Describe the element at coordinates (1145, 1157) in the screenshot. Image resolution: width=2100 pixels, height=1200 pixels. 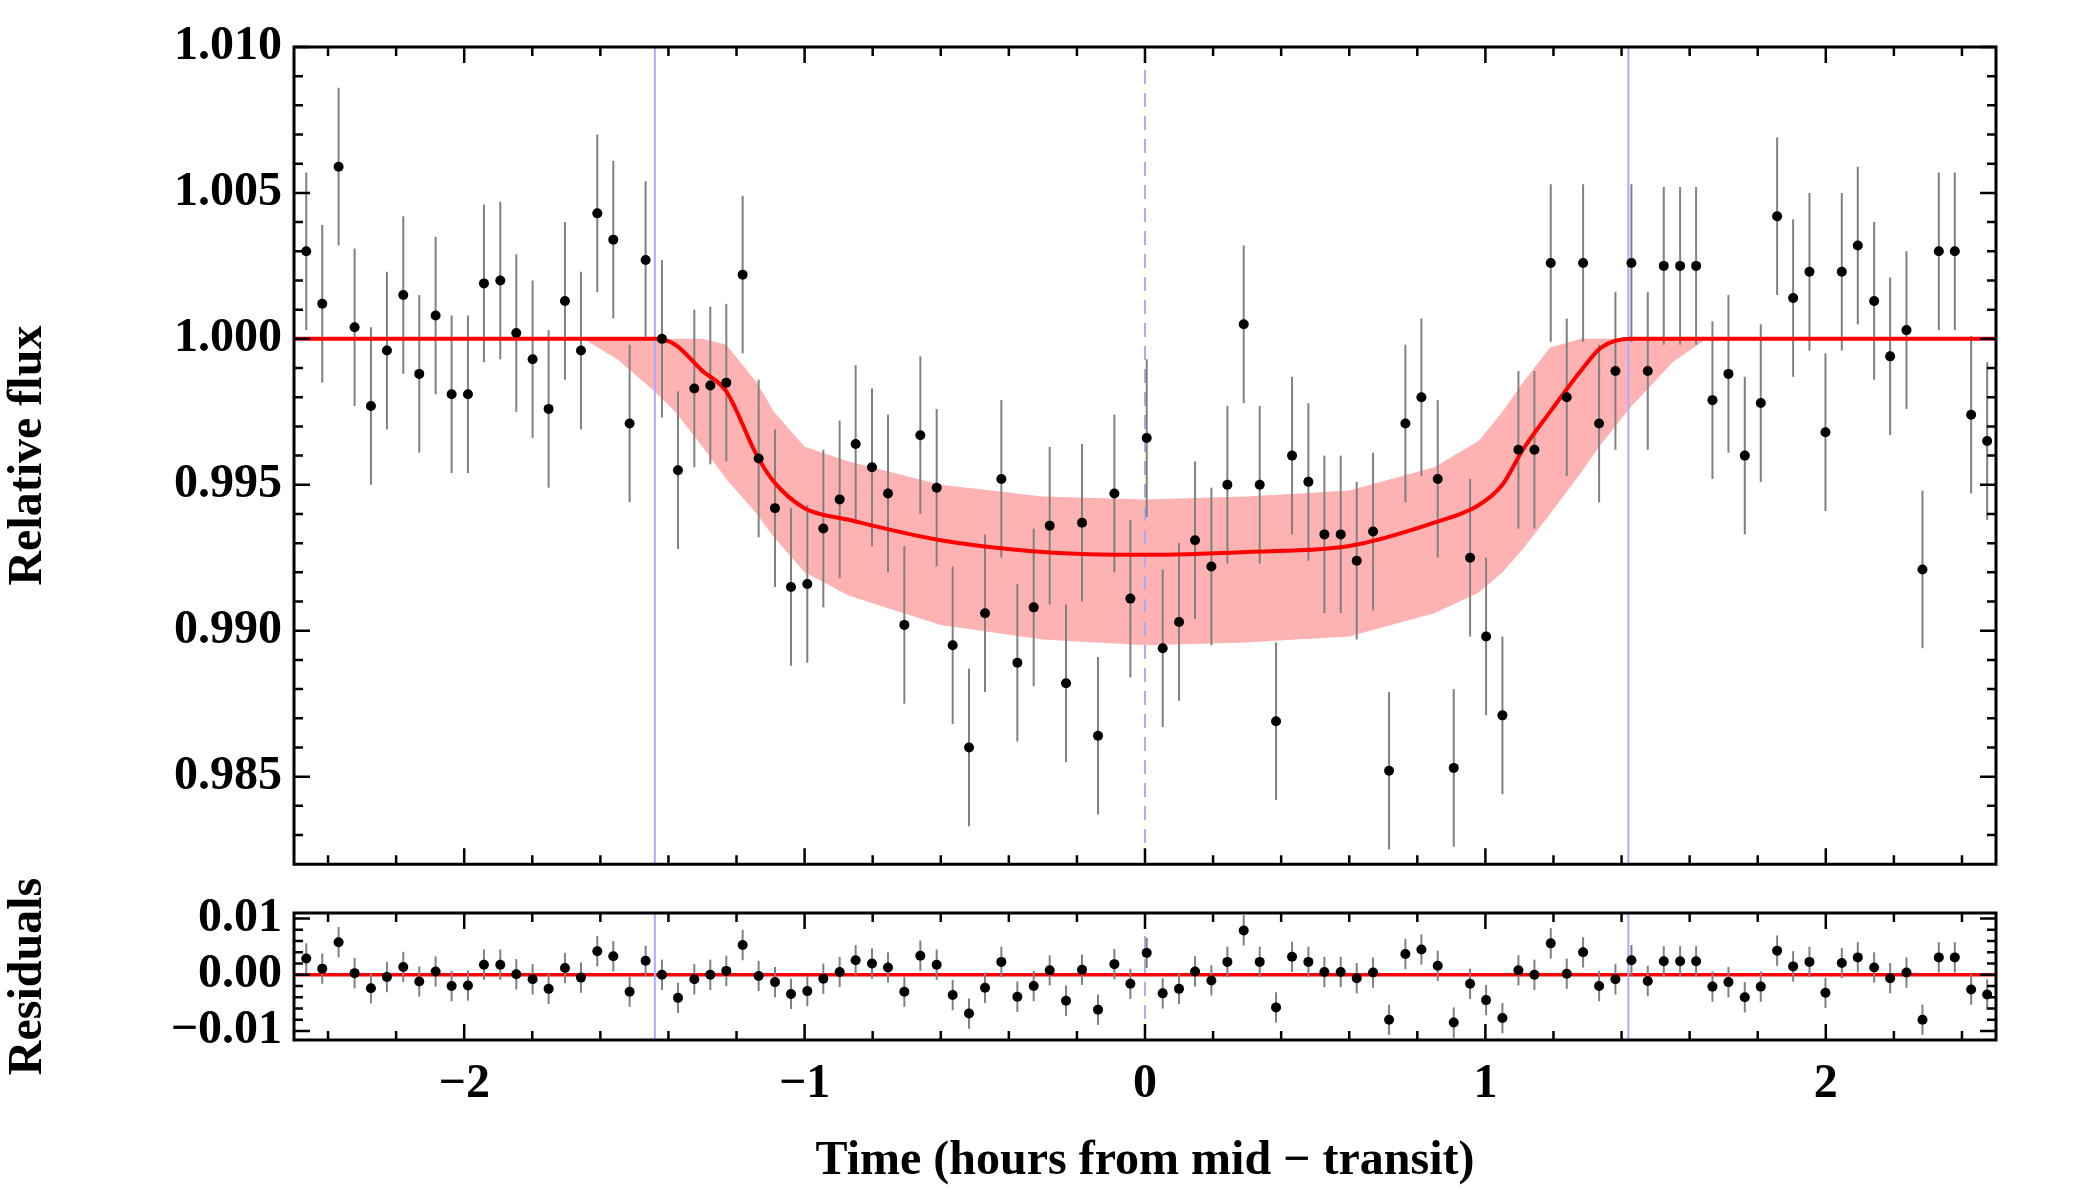
I see `x-axis-title: Time (hours from mid − transit)` at that location.